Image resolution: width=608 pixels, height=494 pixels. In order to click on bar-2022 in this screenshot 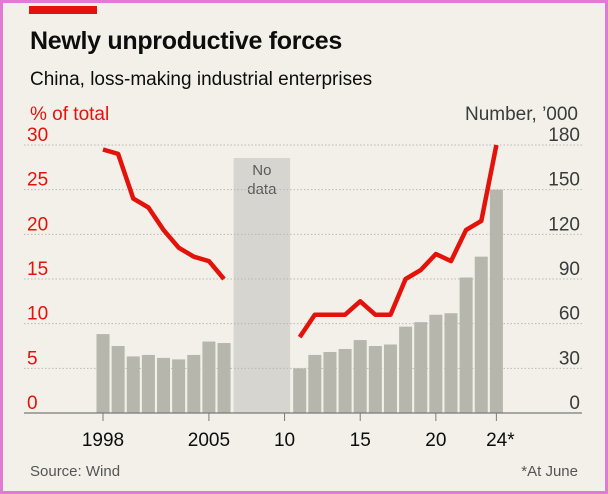, I will do `click(466, 345)`.